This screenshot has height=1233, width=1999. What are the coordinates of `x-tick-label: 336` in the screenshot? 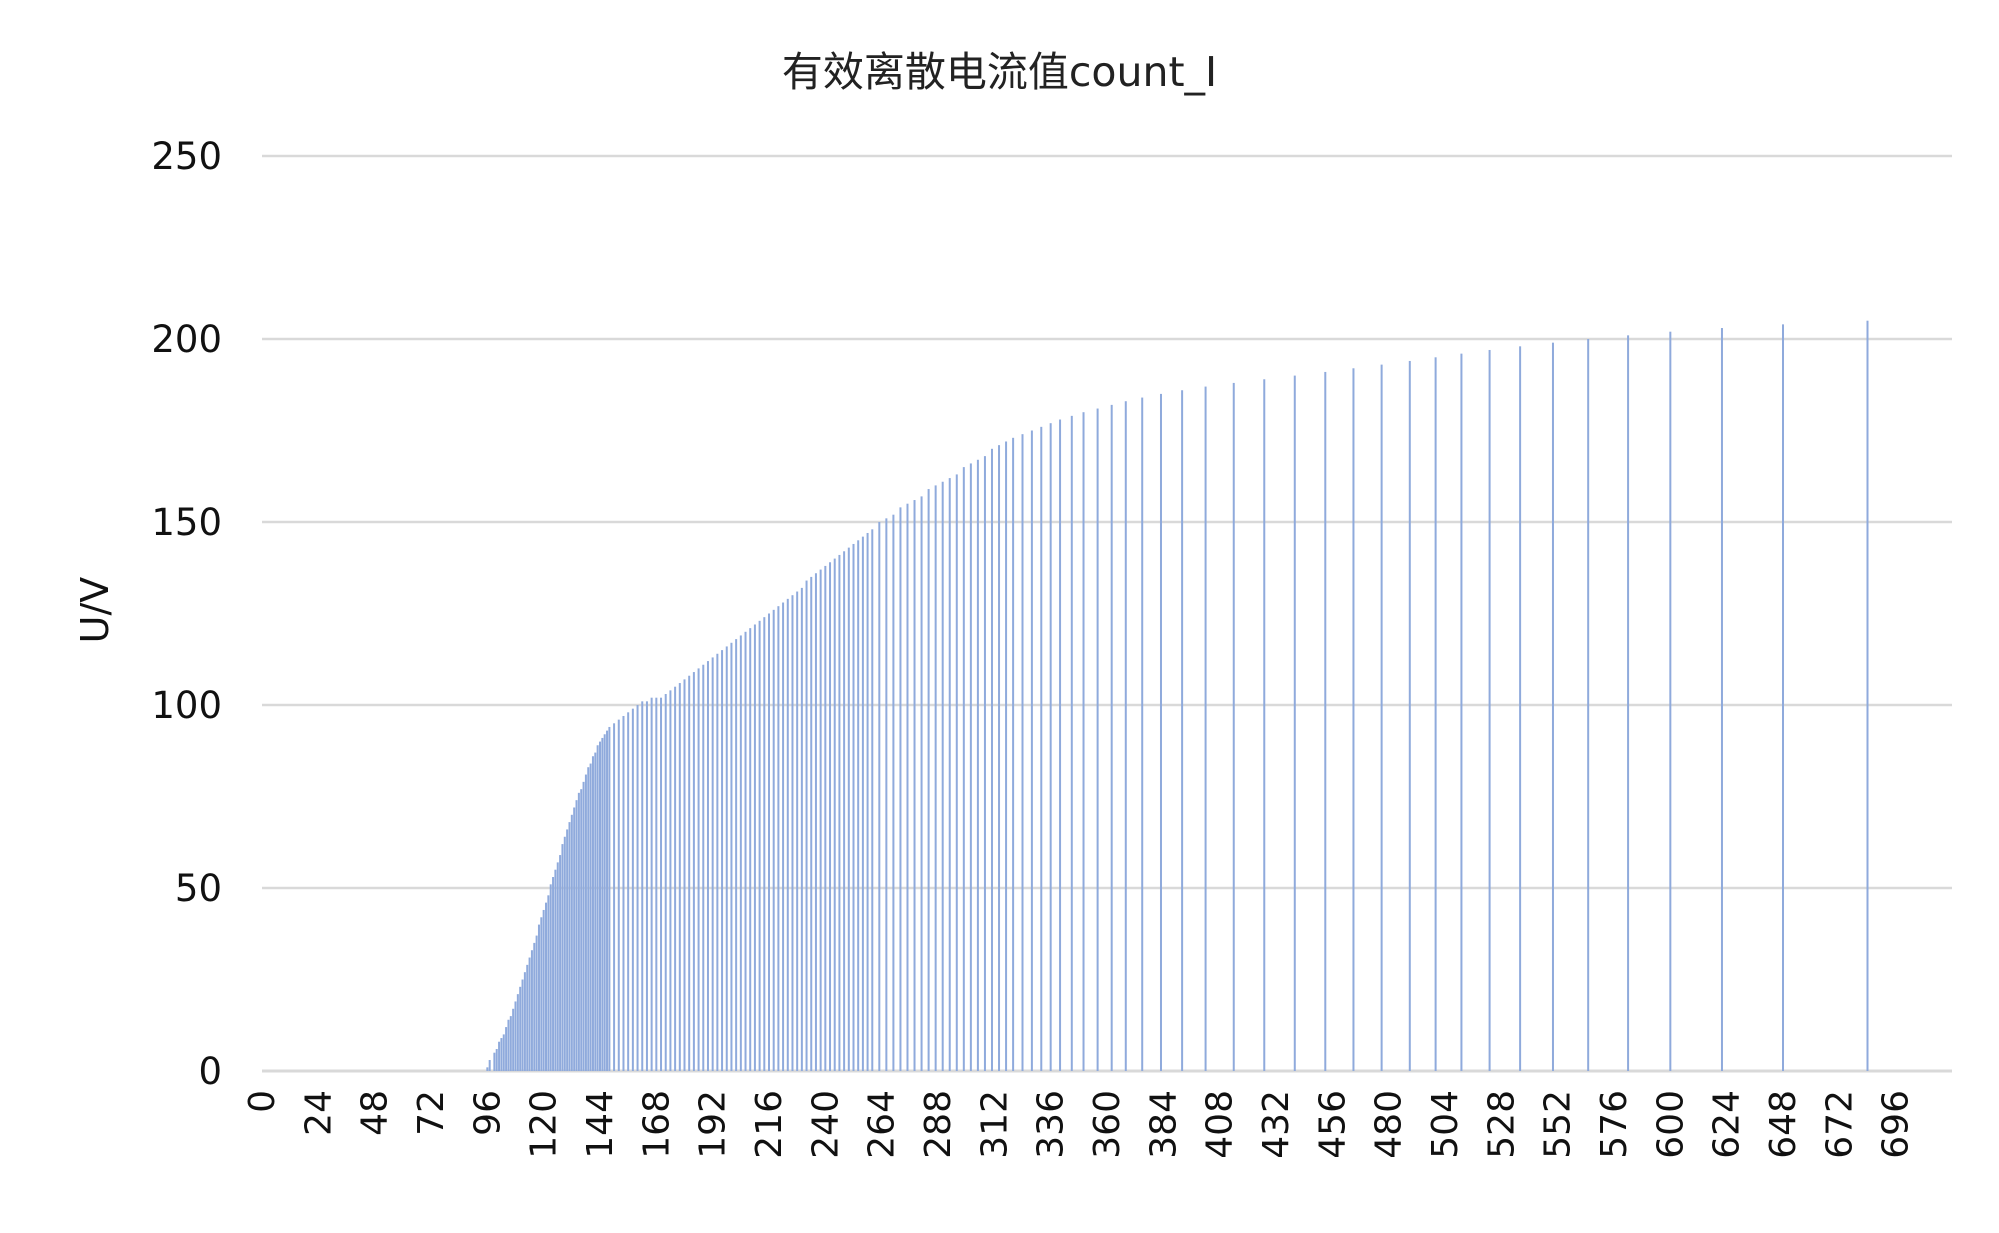 It's located at (1051, 1124).